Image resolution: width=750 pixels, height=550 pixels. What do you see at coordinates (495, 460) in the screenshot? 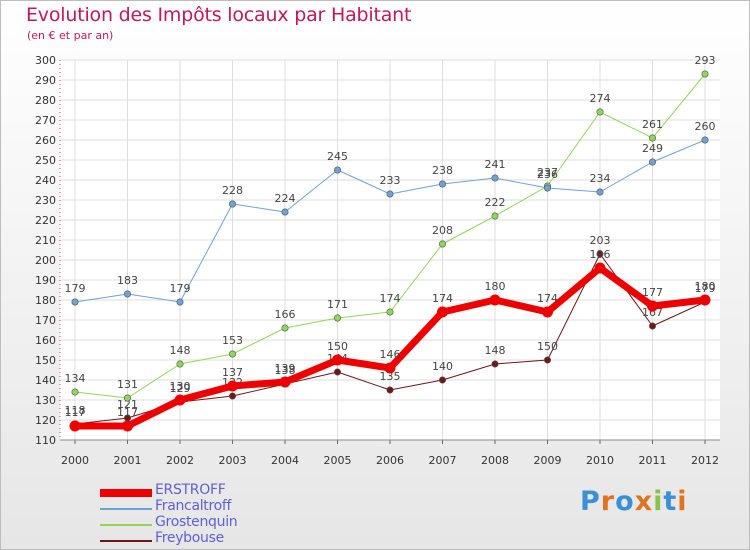
I see `x-tick-label: 2008` at bounding box center [495, 460].